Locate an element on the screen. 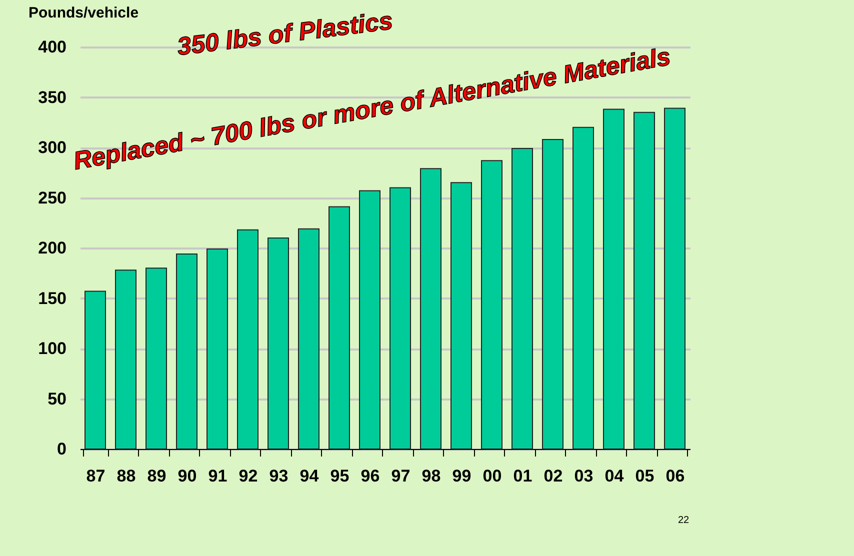 This screenshot has width=854, height=556. y-tick-label: 100 is located at coordinates (52, 348).